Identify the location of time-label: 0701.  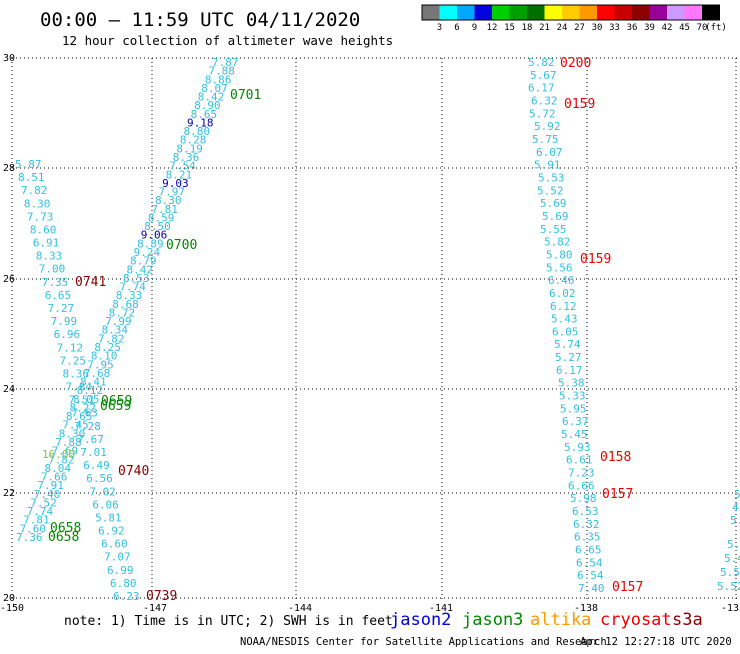
(245, 95).